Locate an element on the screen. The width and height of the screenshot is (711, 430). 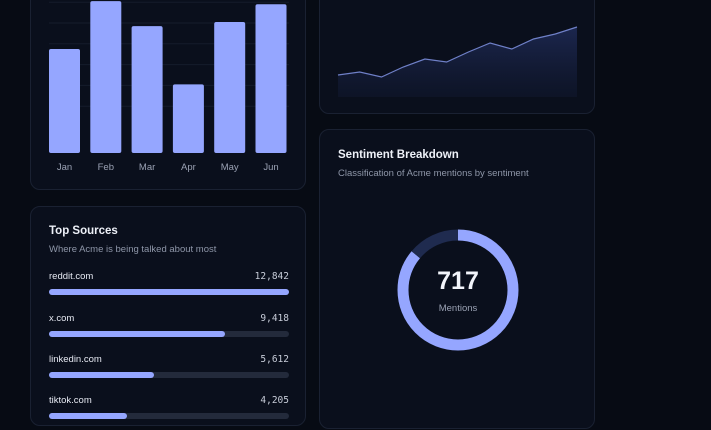
monthly-bar-chart: Jan Feb Mar Apr May Jun is located at coordinates (169, 87).